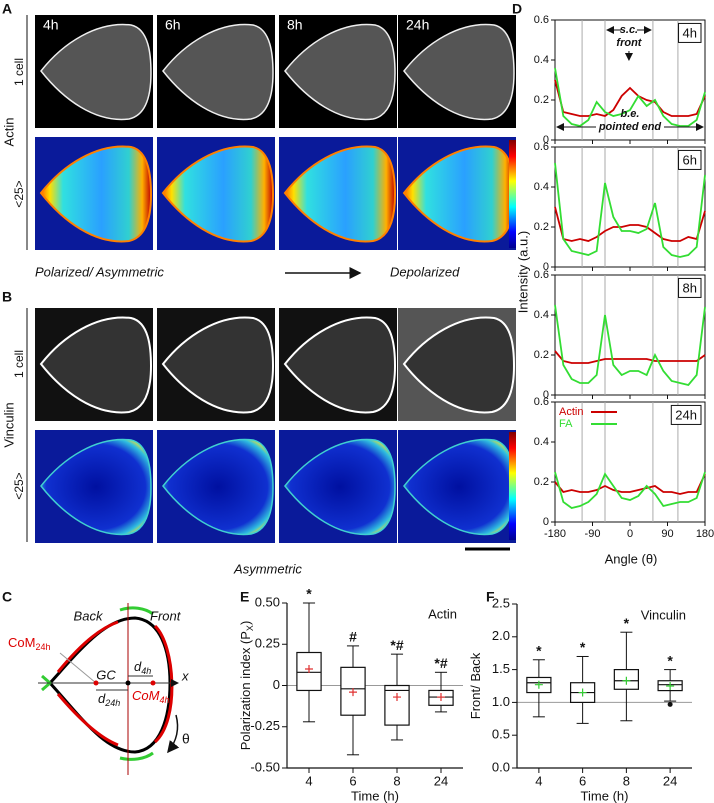 This screenshot has height=803, width=714. I want to click on annotation: front, so click(629, 43).